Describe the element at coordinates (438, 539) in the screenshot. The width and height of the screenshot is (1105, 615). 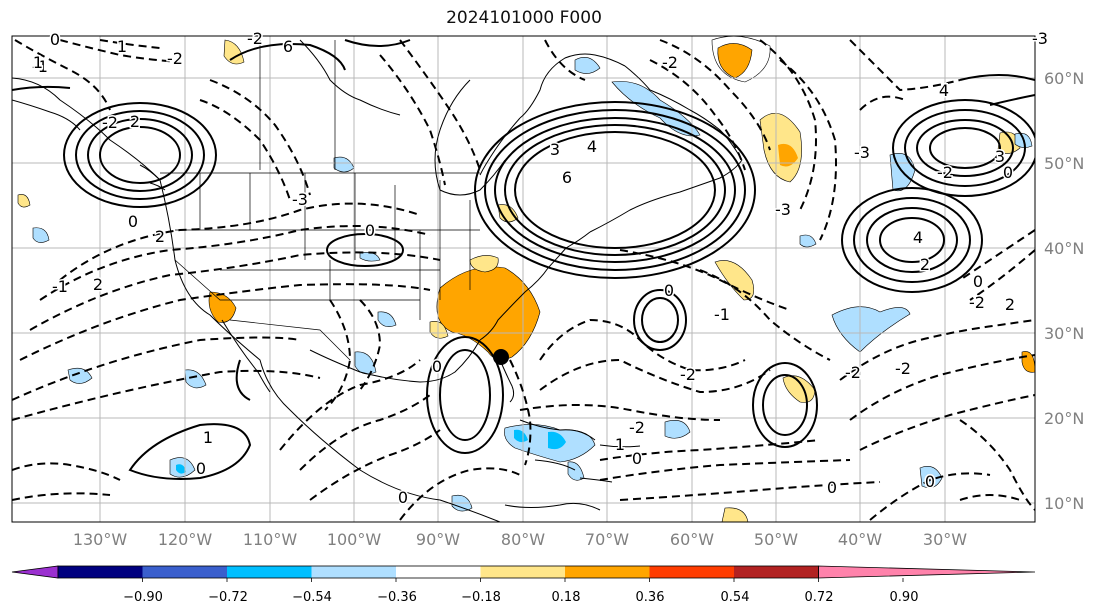
I see `lon-label: 90°W` at that location.